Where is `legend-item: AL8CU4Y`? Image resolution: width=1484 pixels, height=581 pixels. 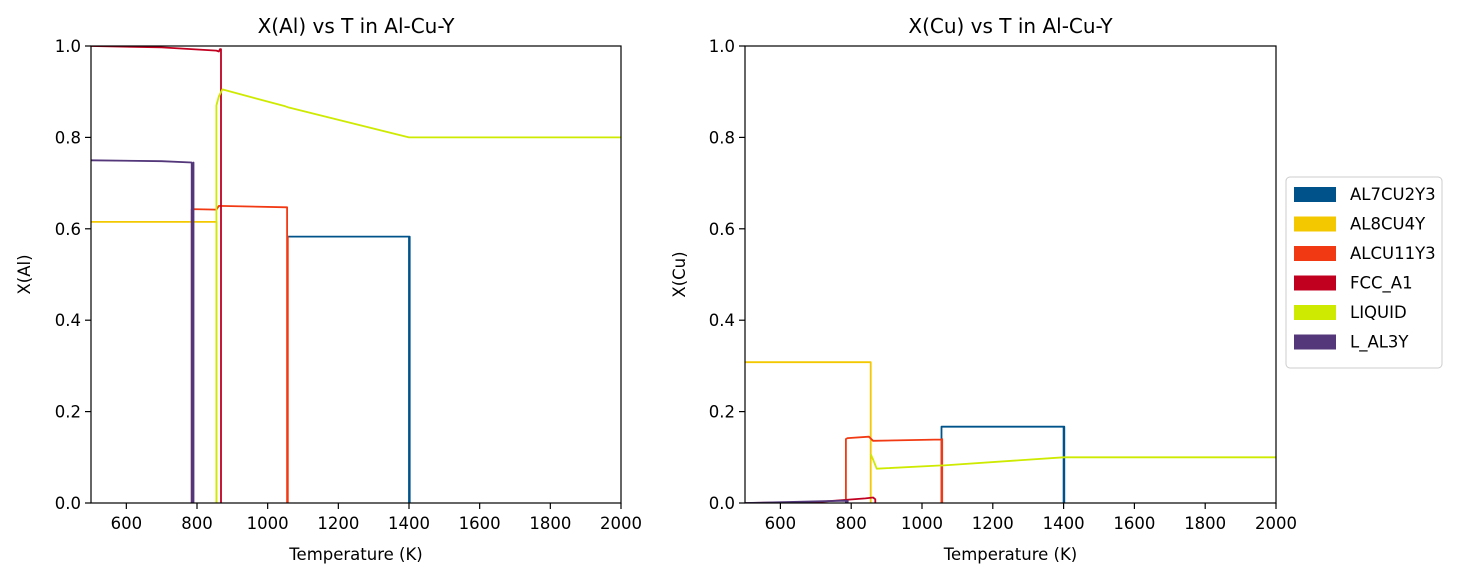 legend-item: AL8CU4Y is located at coordinates (1360, 224).